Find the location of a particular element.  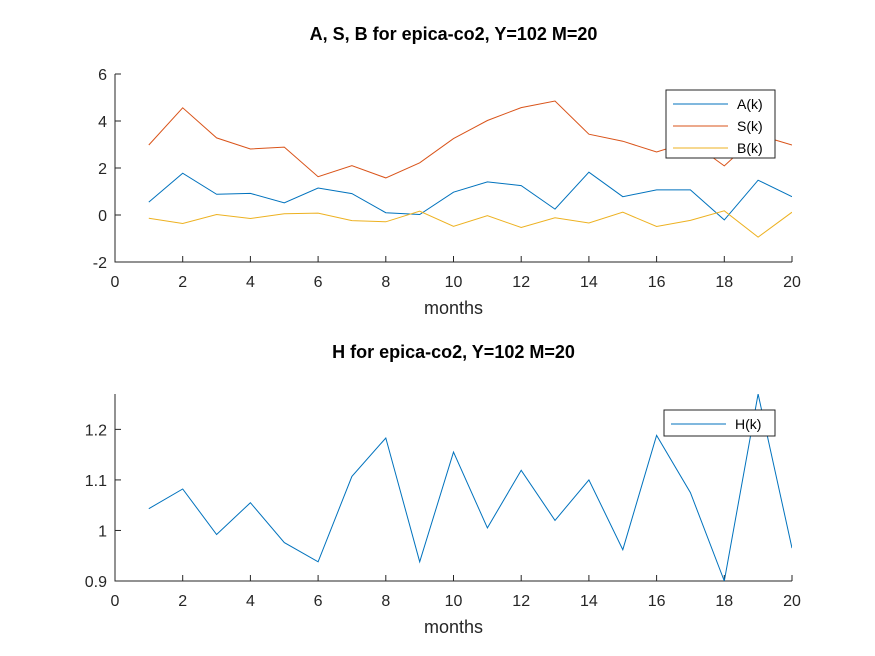

x-tick-label-abs: 2 is located at coordinates (182, 282).